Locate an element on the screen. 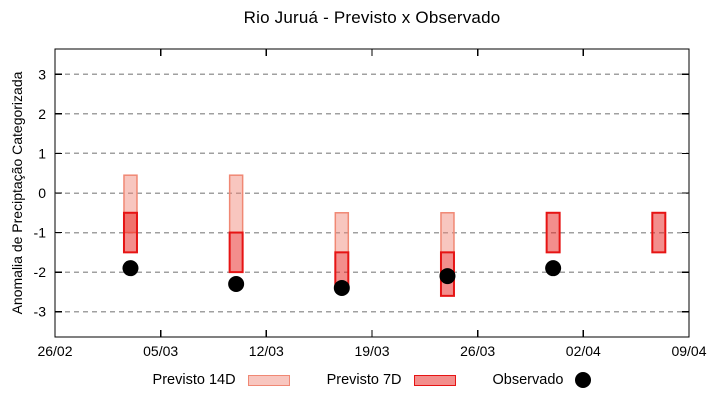 This screenshot has height=400, width=720. y-tick-label: -2 is located at coordinates (40, 272).